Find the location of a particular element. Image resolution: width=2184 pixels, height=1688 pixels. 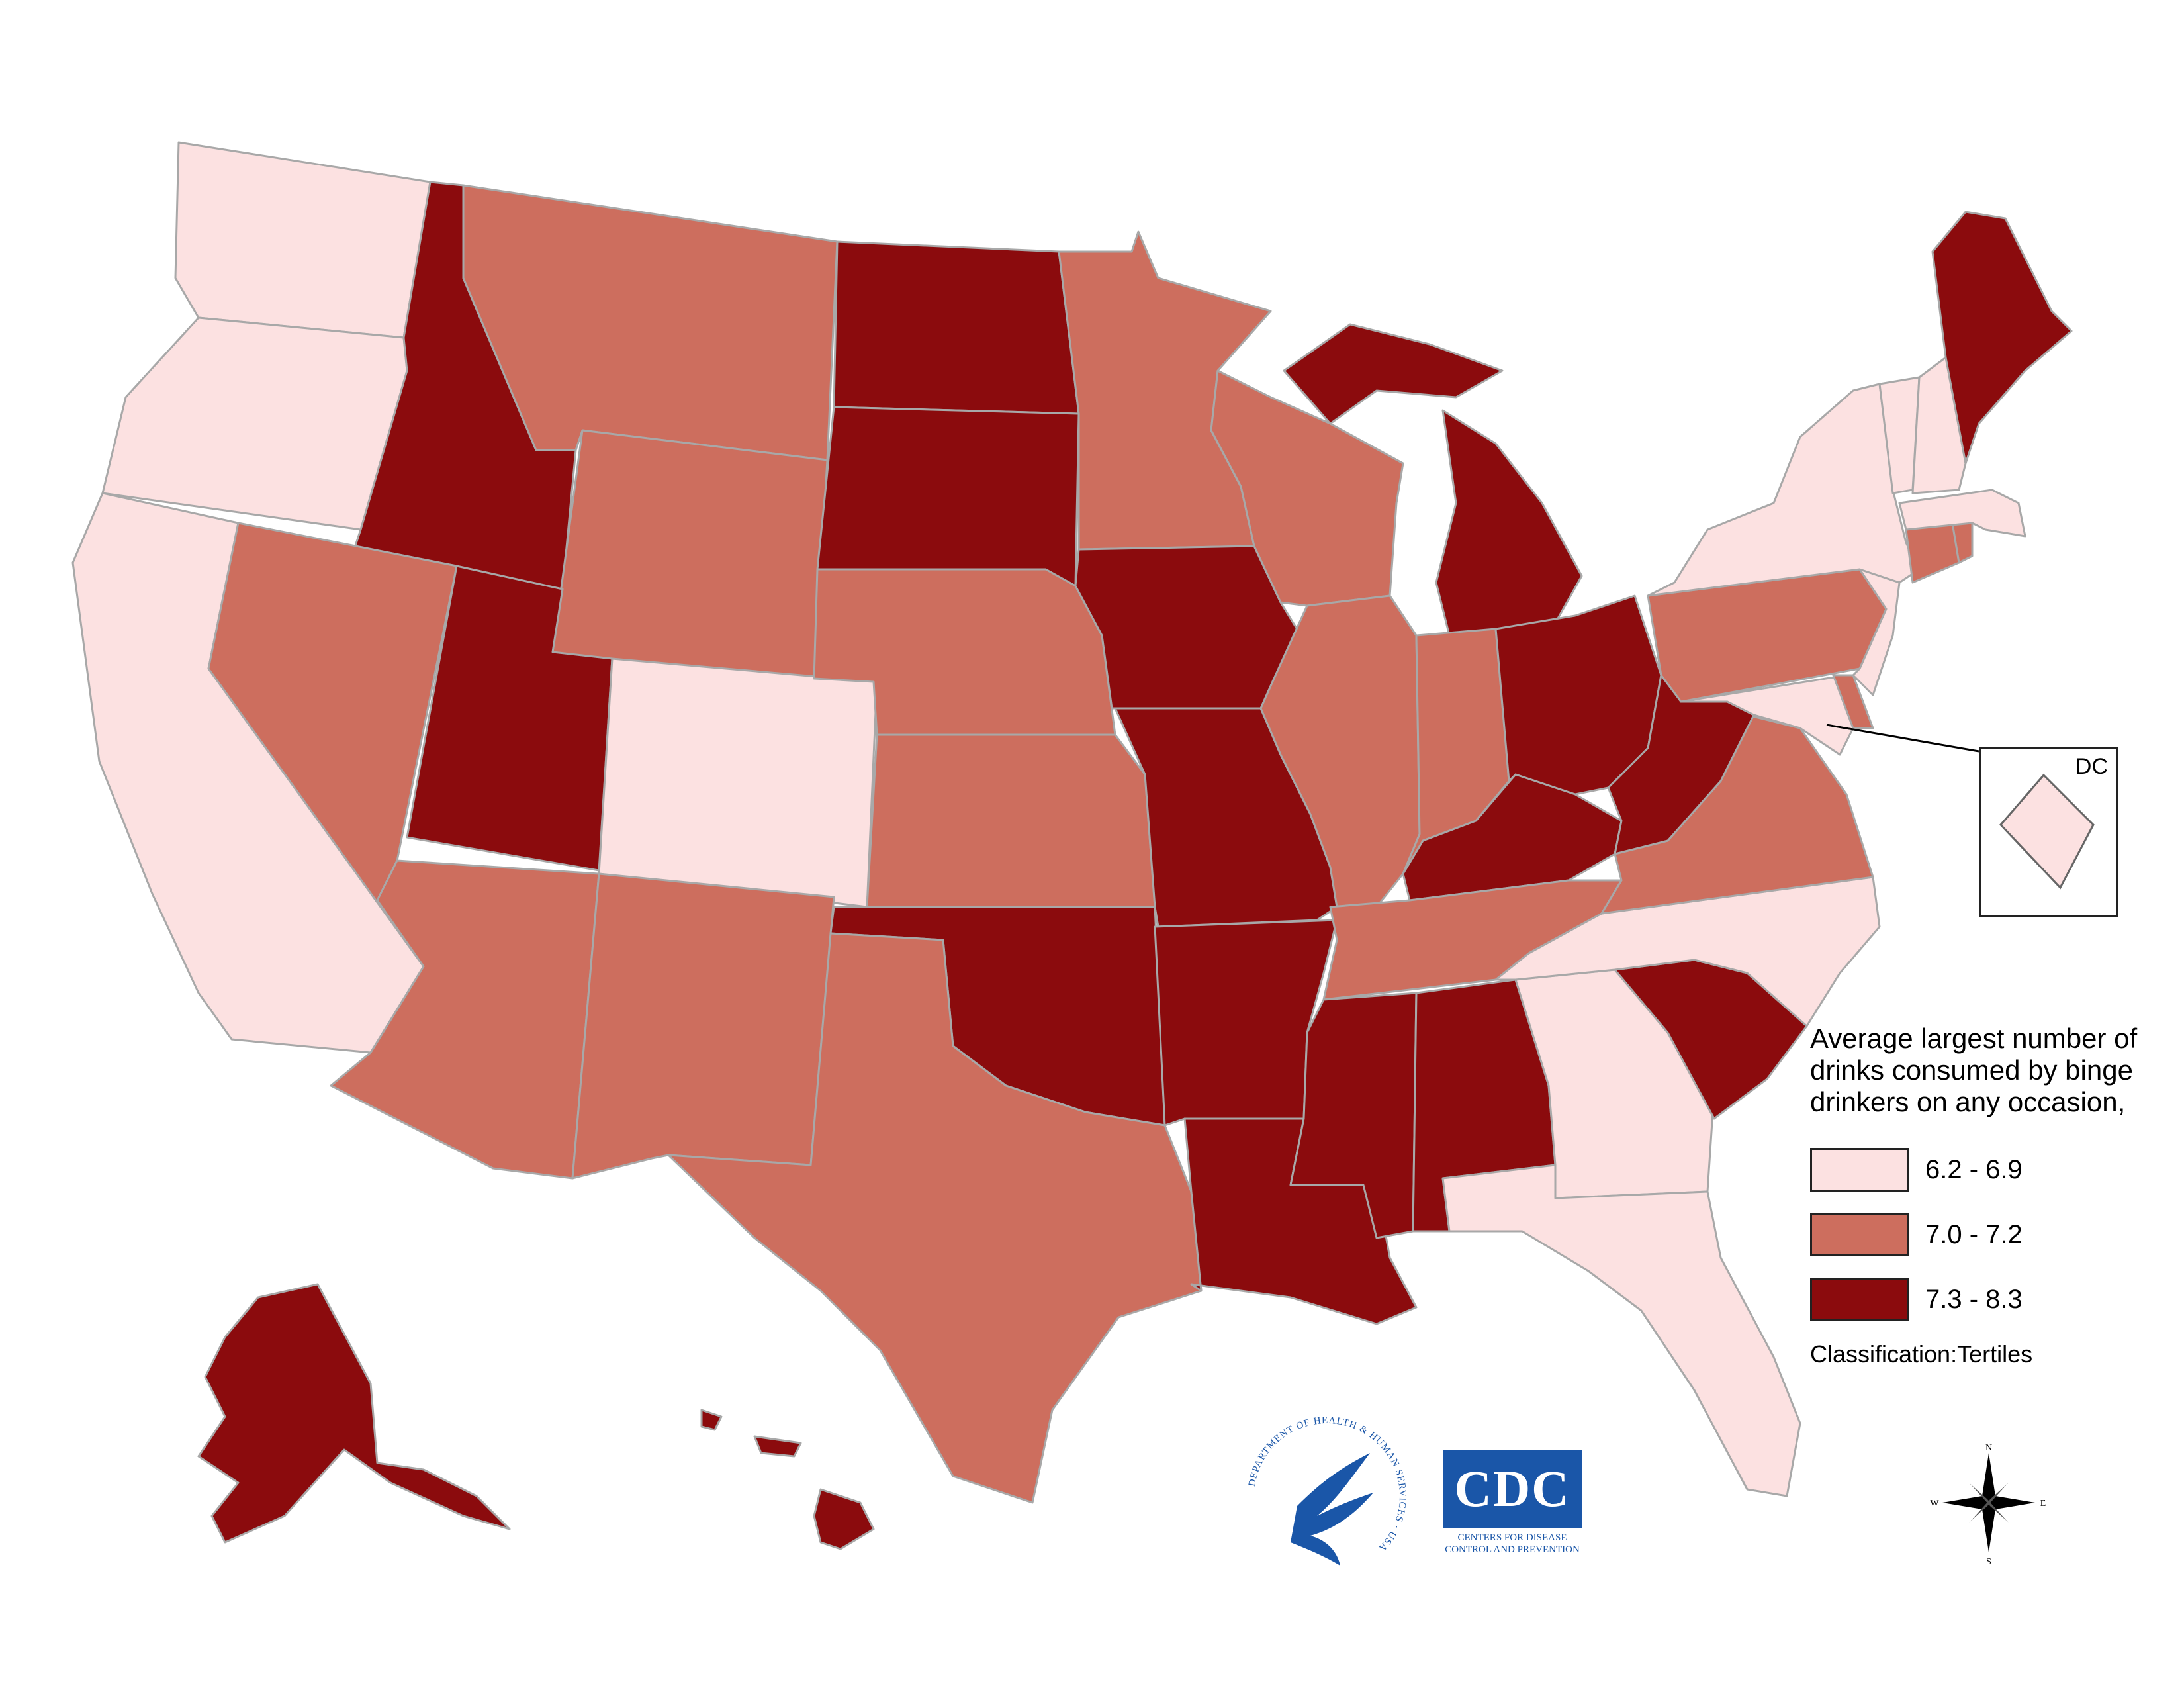

state-nj is located at coordinates (1877, 632).